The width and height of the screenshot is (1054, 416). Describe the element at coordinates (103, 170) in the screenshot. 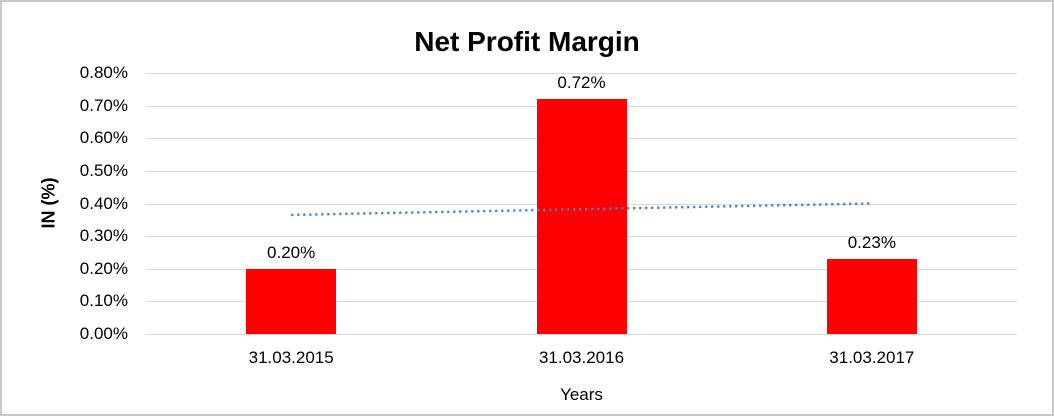

I see `y-tick-label: 0.50%` at that location.